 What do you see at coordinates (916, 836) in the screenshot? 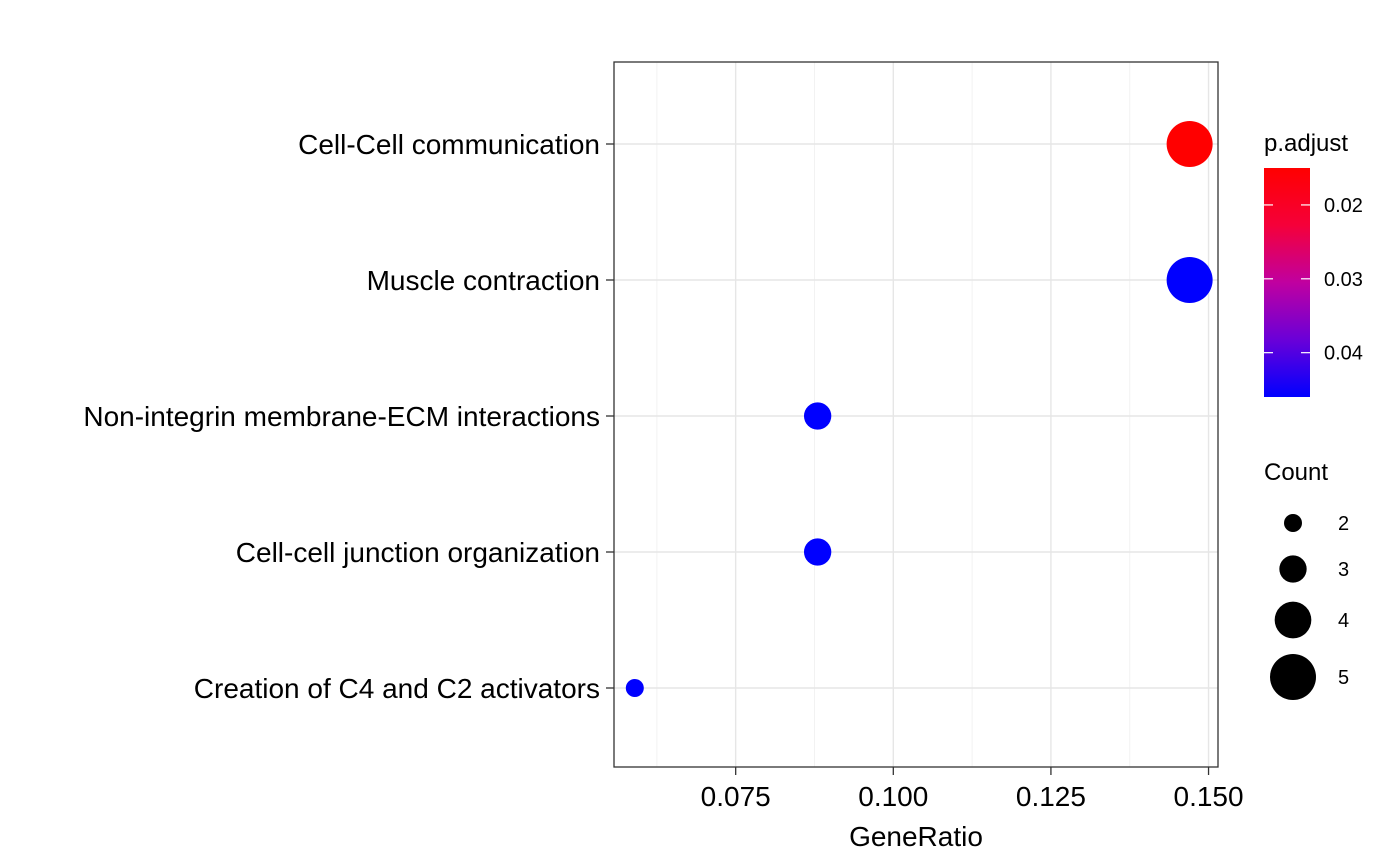
I see `x-axis-title: GeneRatio` at bounding box center [916, 836].